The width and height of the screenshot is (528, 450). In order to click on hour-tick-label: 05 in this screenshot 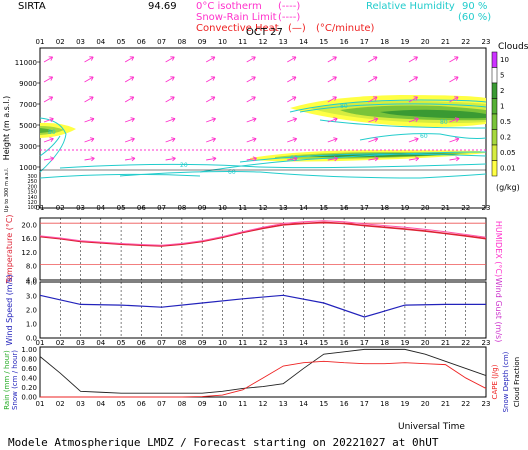, I will do `click(121, 343)`.